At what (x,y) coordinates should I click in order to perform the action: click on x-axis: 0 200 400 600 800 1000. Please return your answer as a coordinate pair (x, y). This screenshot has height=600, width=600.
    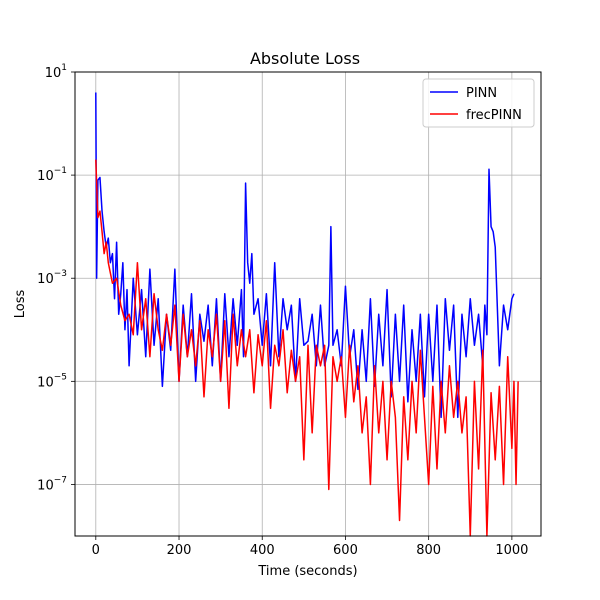
    Looking at the image, I should click on (310, 547).